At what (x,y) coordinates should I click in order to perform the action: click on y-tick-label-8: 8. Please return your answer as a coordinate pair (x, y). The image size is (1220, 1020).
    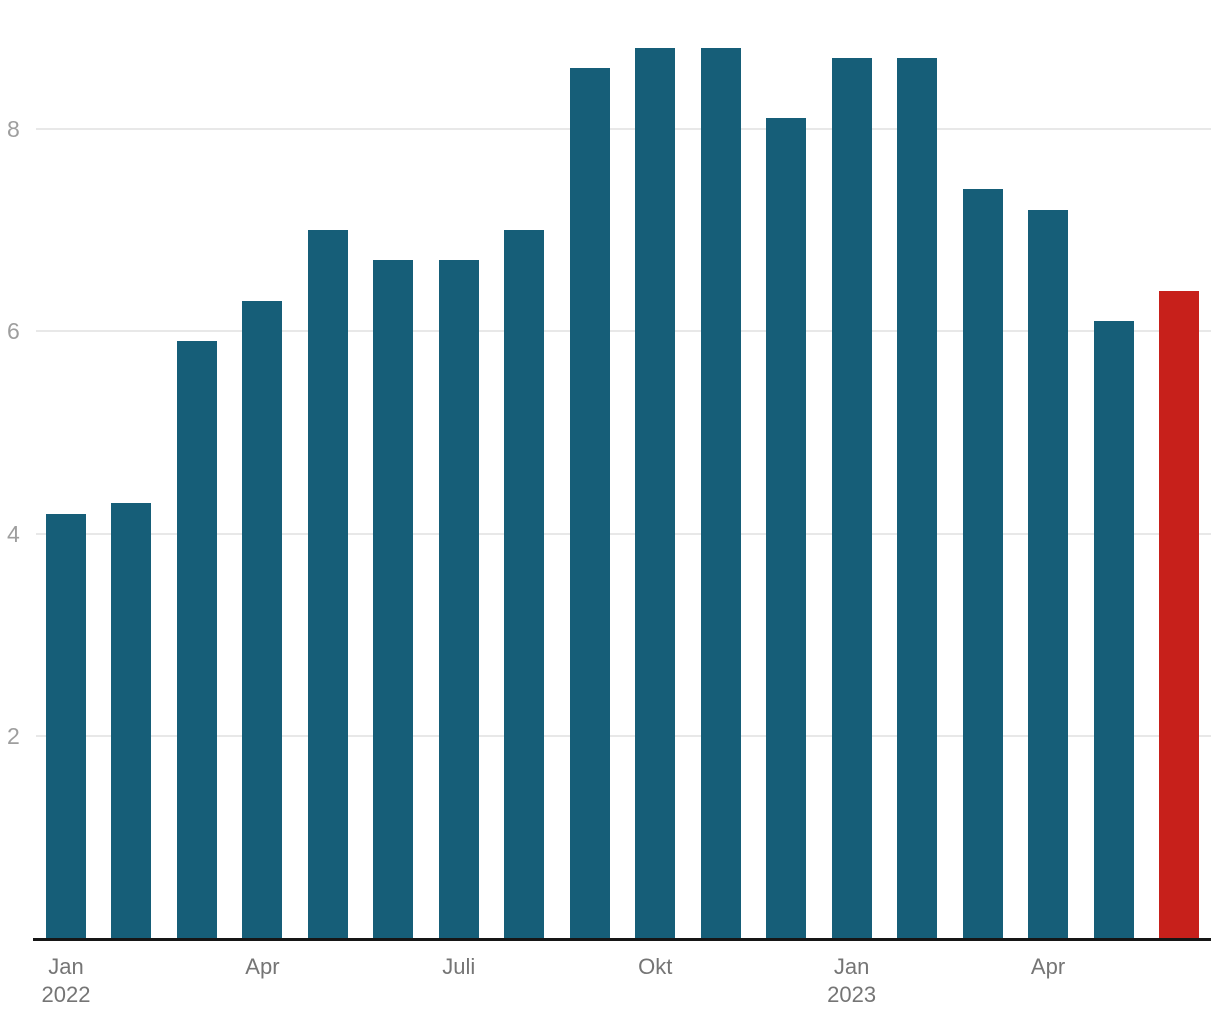
    Looking at the image, I should click on (13, 128).